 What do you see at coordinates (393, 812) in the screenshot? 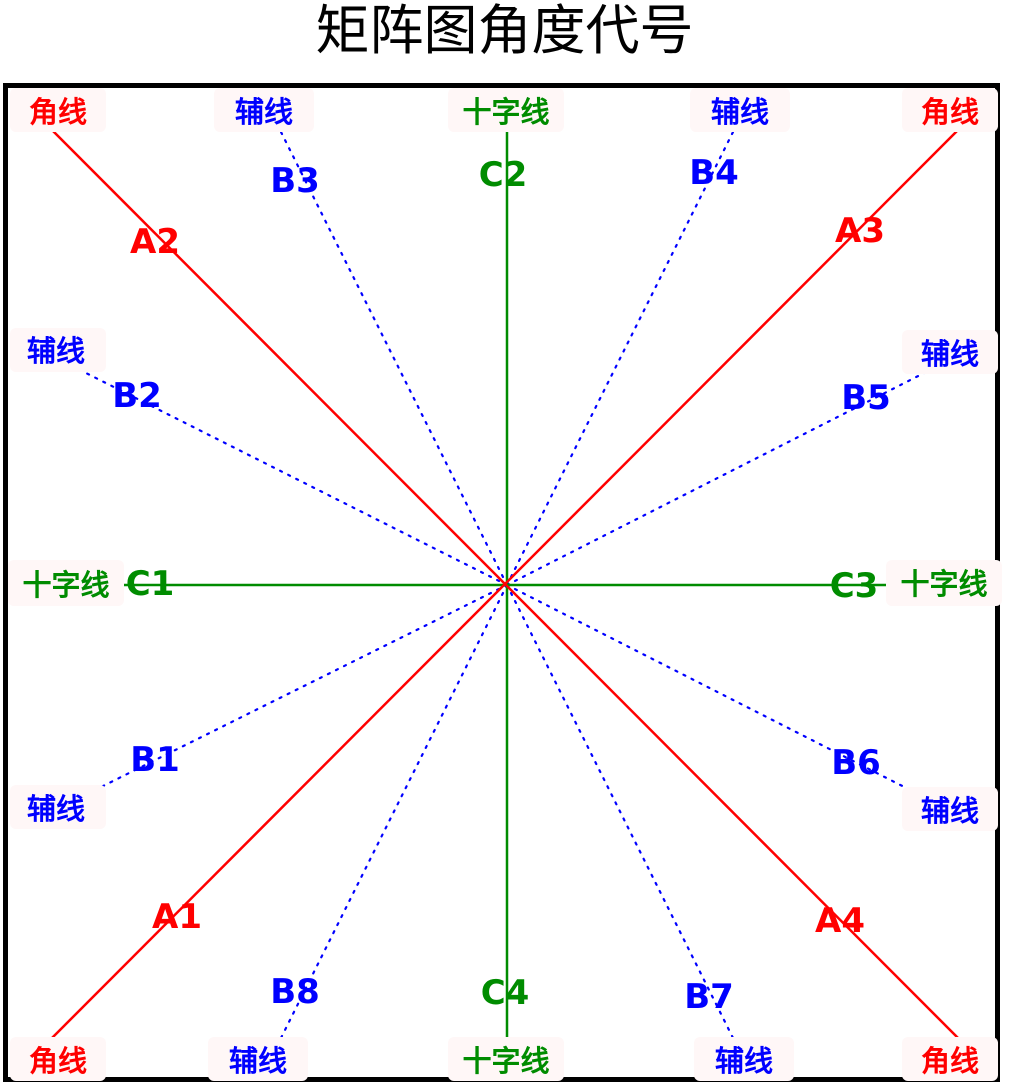
I see `aux-line-b8` at bounding box center [393, 812].